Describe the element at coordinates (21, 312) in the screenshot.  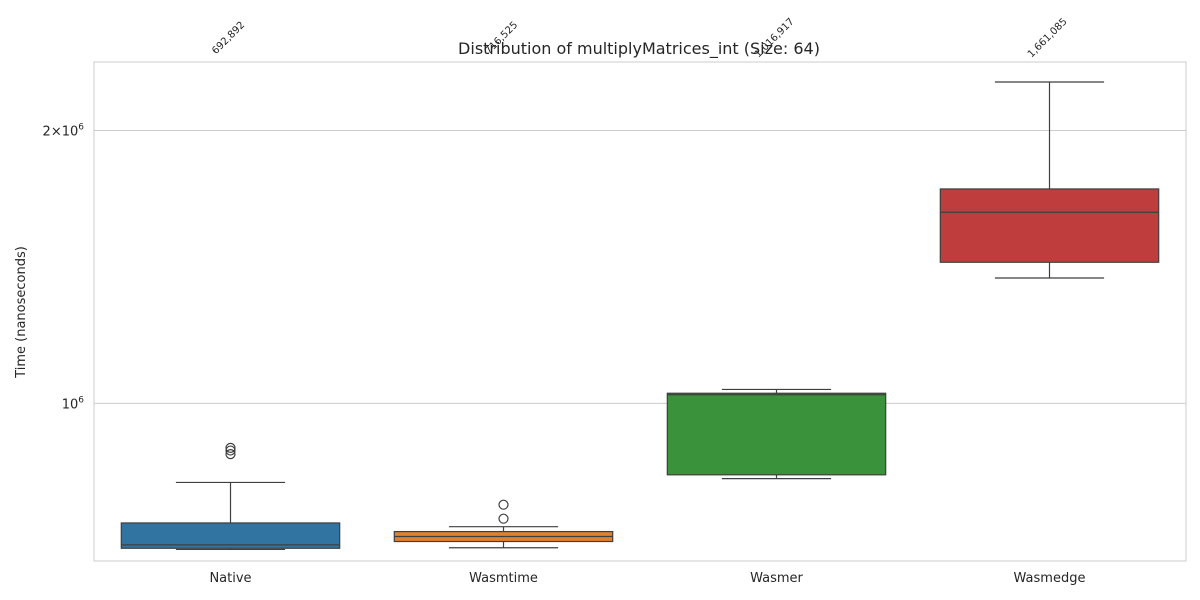
I see `y-axis-label: Time (nanoseconds)` at that location.